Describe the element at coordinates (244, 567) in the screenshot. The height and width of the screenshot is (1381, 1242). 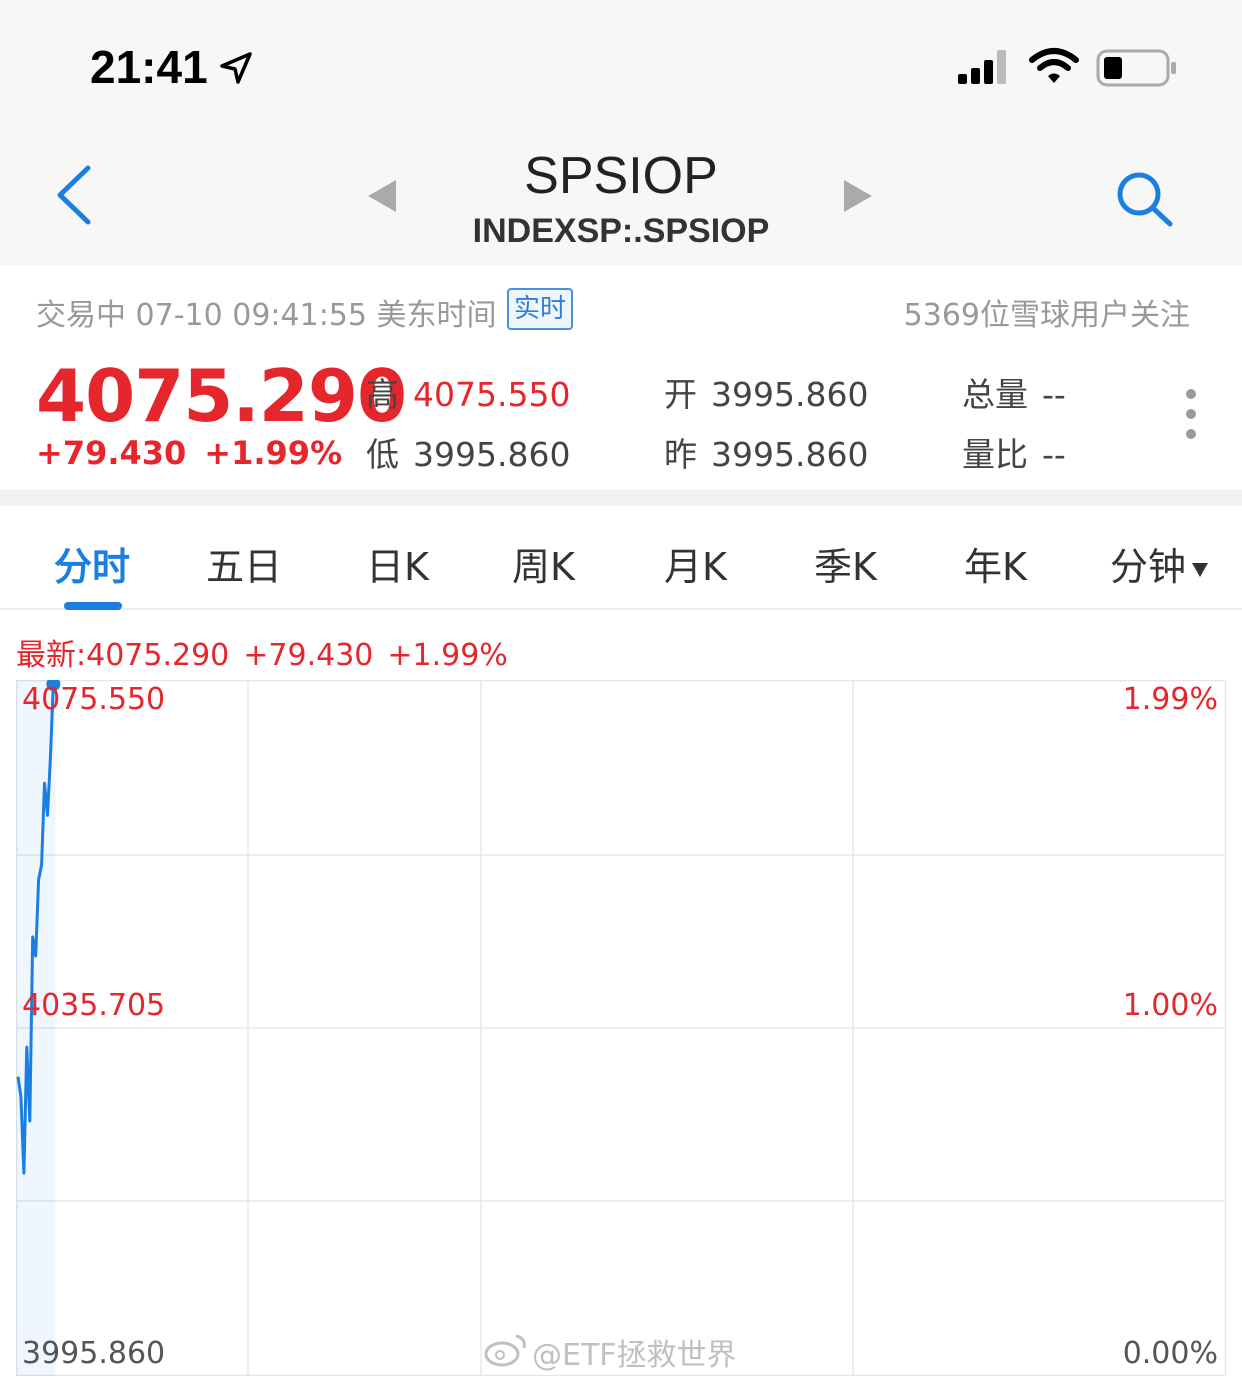
I see `tab-five-day: 五日` at that location.